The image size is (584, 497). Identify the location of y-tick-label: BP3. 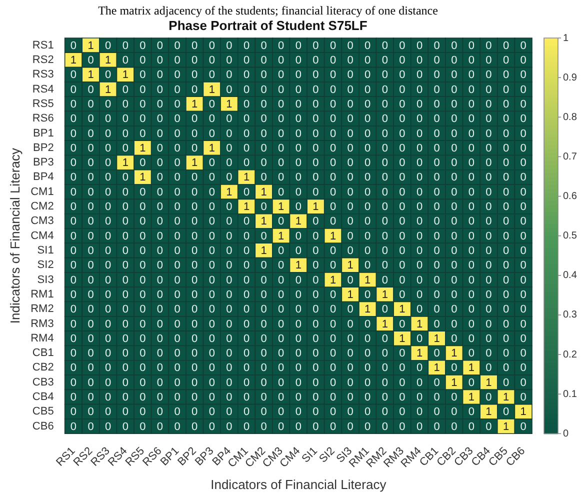
(43, 162).